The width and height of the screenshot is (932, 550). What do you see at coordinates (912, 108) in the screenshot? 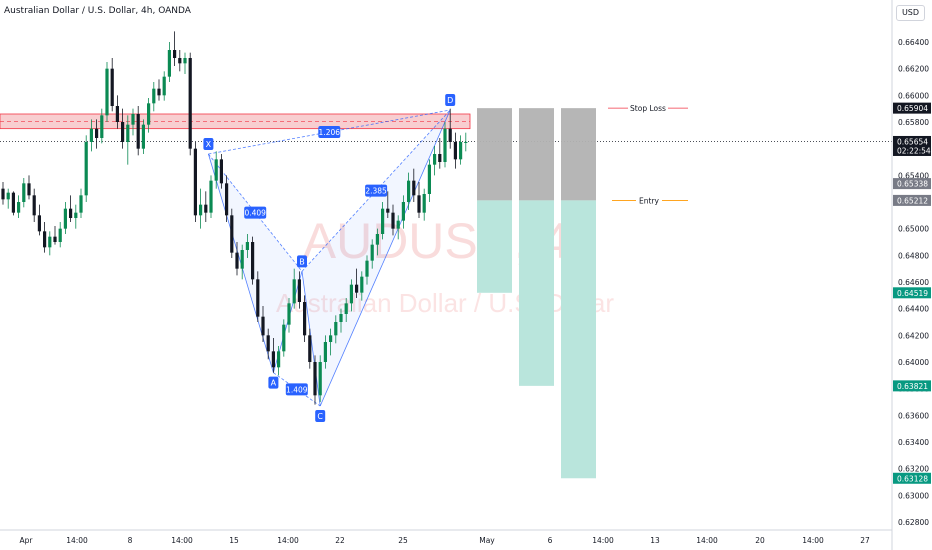
I see `price-tag: 0.65904` at bounding box center [912, 108].